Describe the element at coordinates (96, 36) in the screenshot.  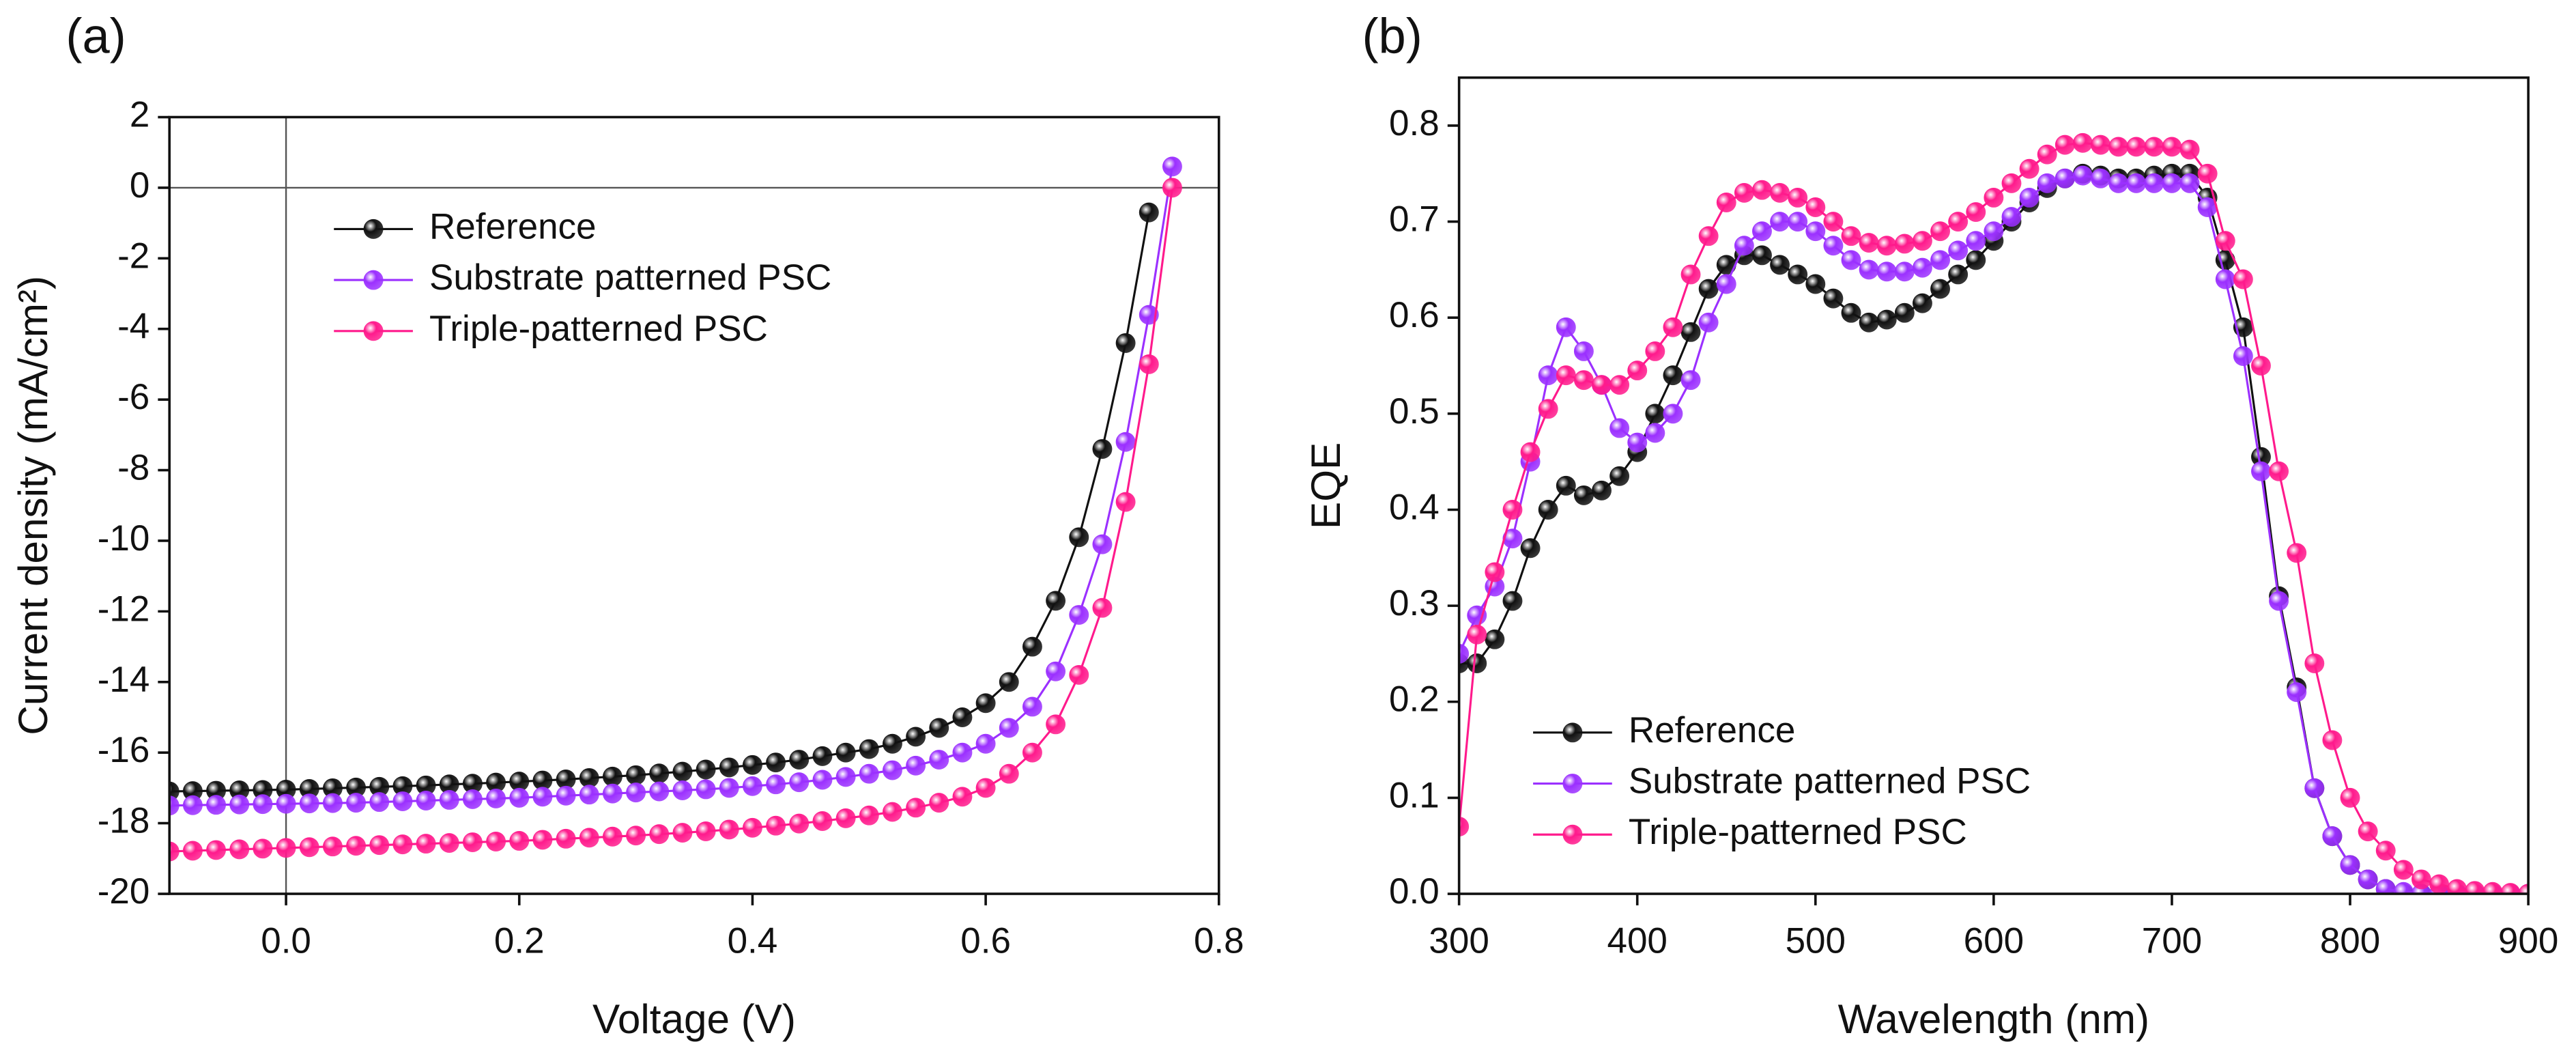
I see `panel-label: (a)` at that location.